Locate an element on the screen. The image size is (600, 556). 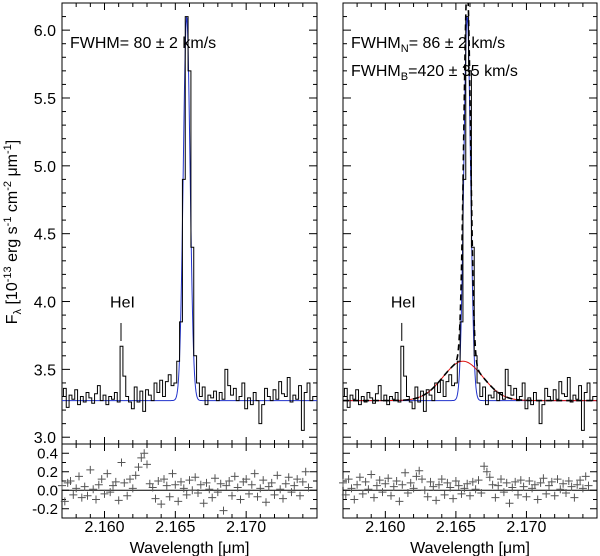
residual-axes-frame is located at coordinates (470, 481).